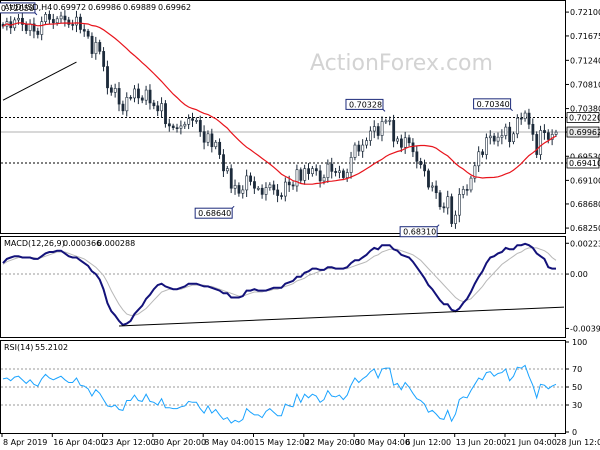  What do you see at coordinates (233, 207) in the screenshot?
I see `swing-label-leader` at bounding box center [233, 207].